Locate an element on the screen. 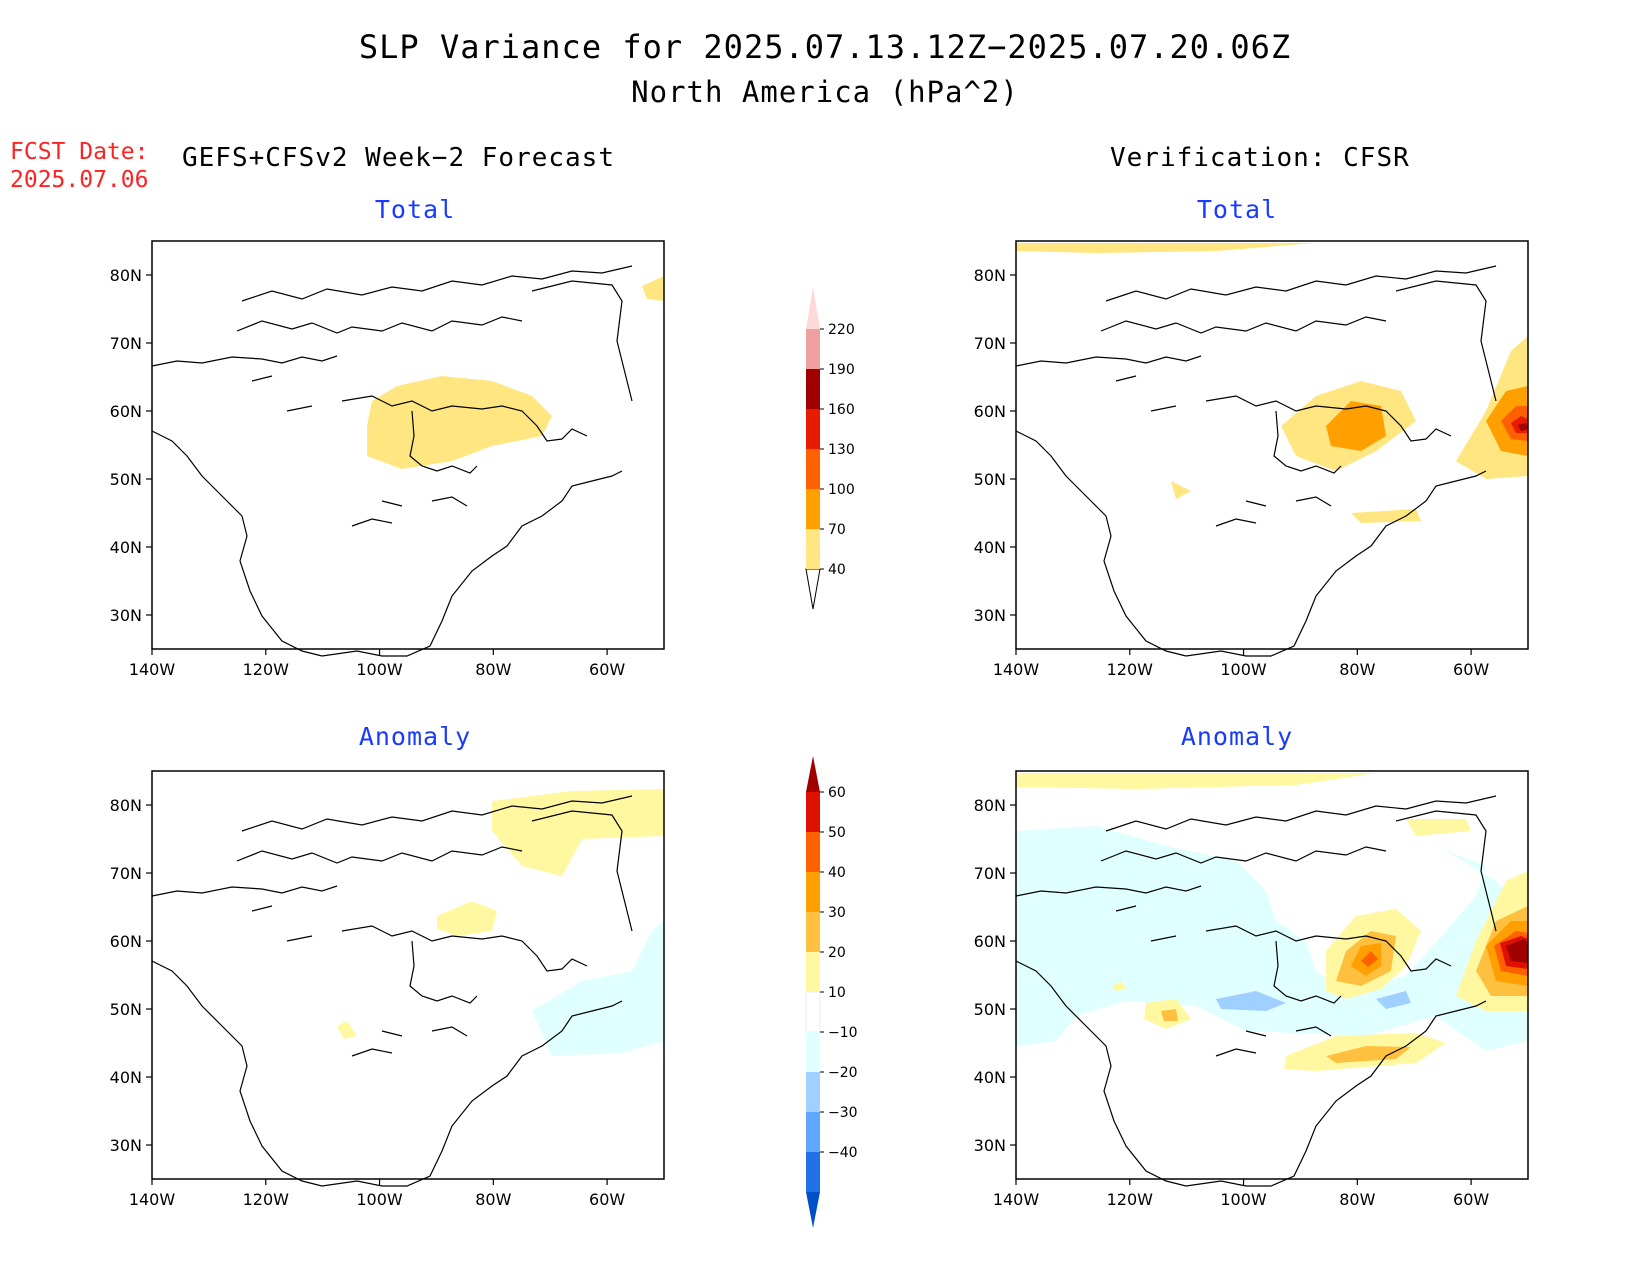 Image resolution: width=1650 pixels, height=1275 pixels. colorbar-anomaly-label: 40 is located at coordinates (837, 873).